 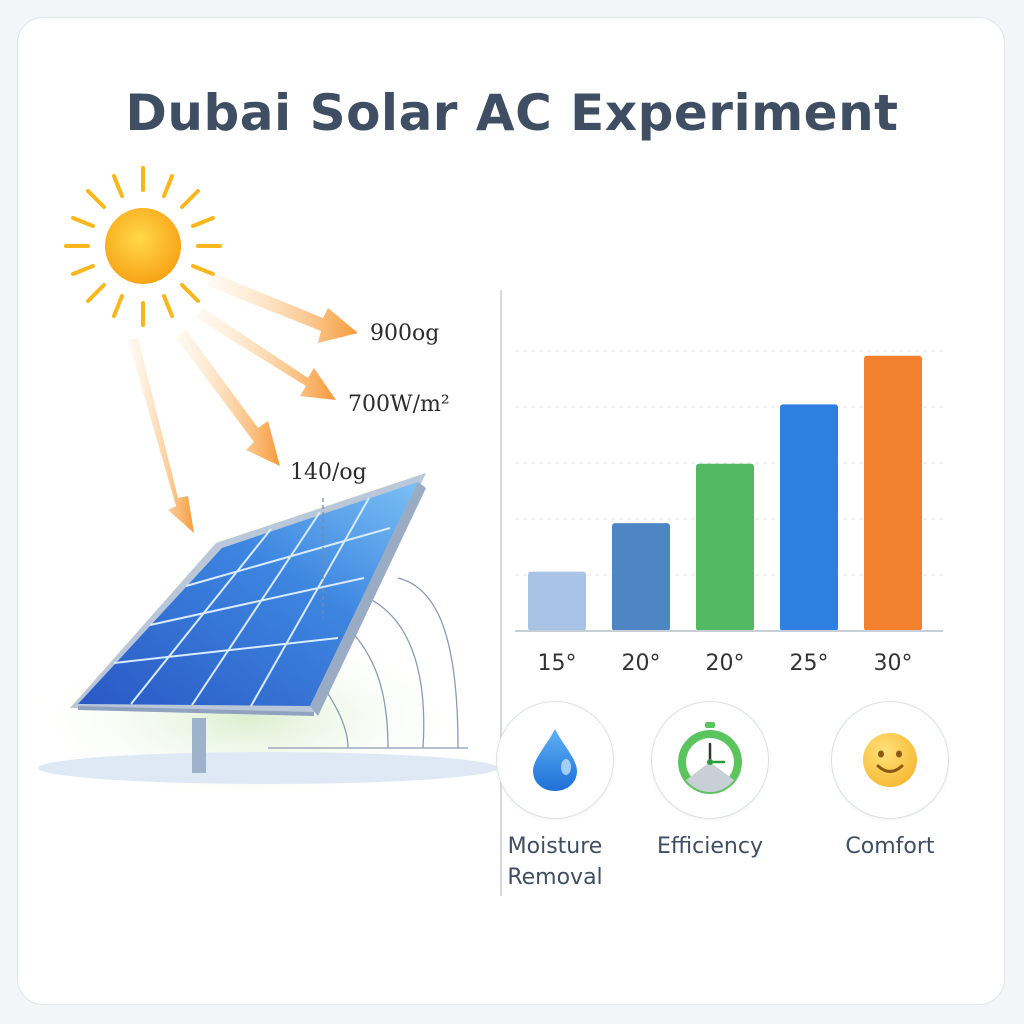 I want to click on metric-efficiency: Efficiency, so click(x=710, y=781).